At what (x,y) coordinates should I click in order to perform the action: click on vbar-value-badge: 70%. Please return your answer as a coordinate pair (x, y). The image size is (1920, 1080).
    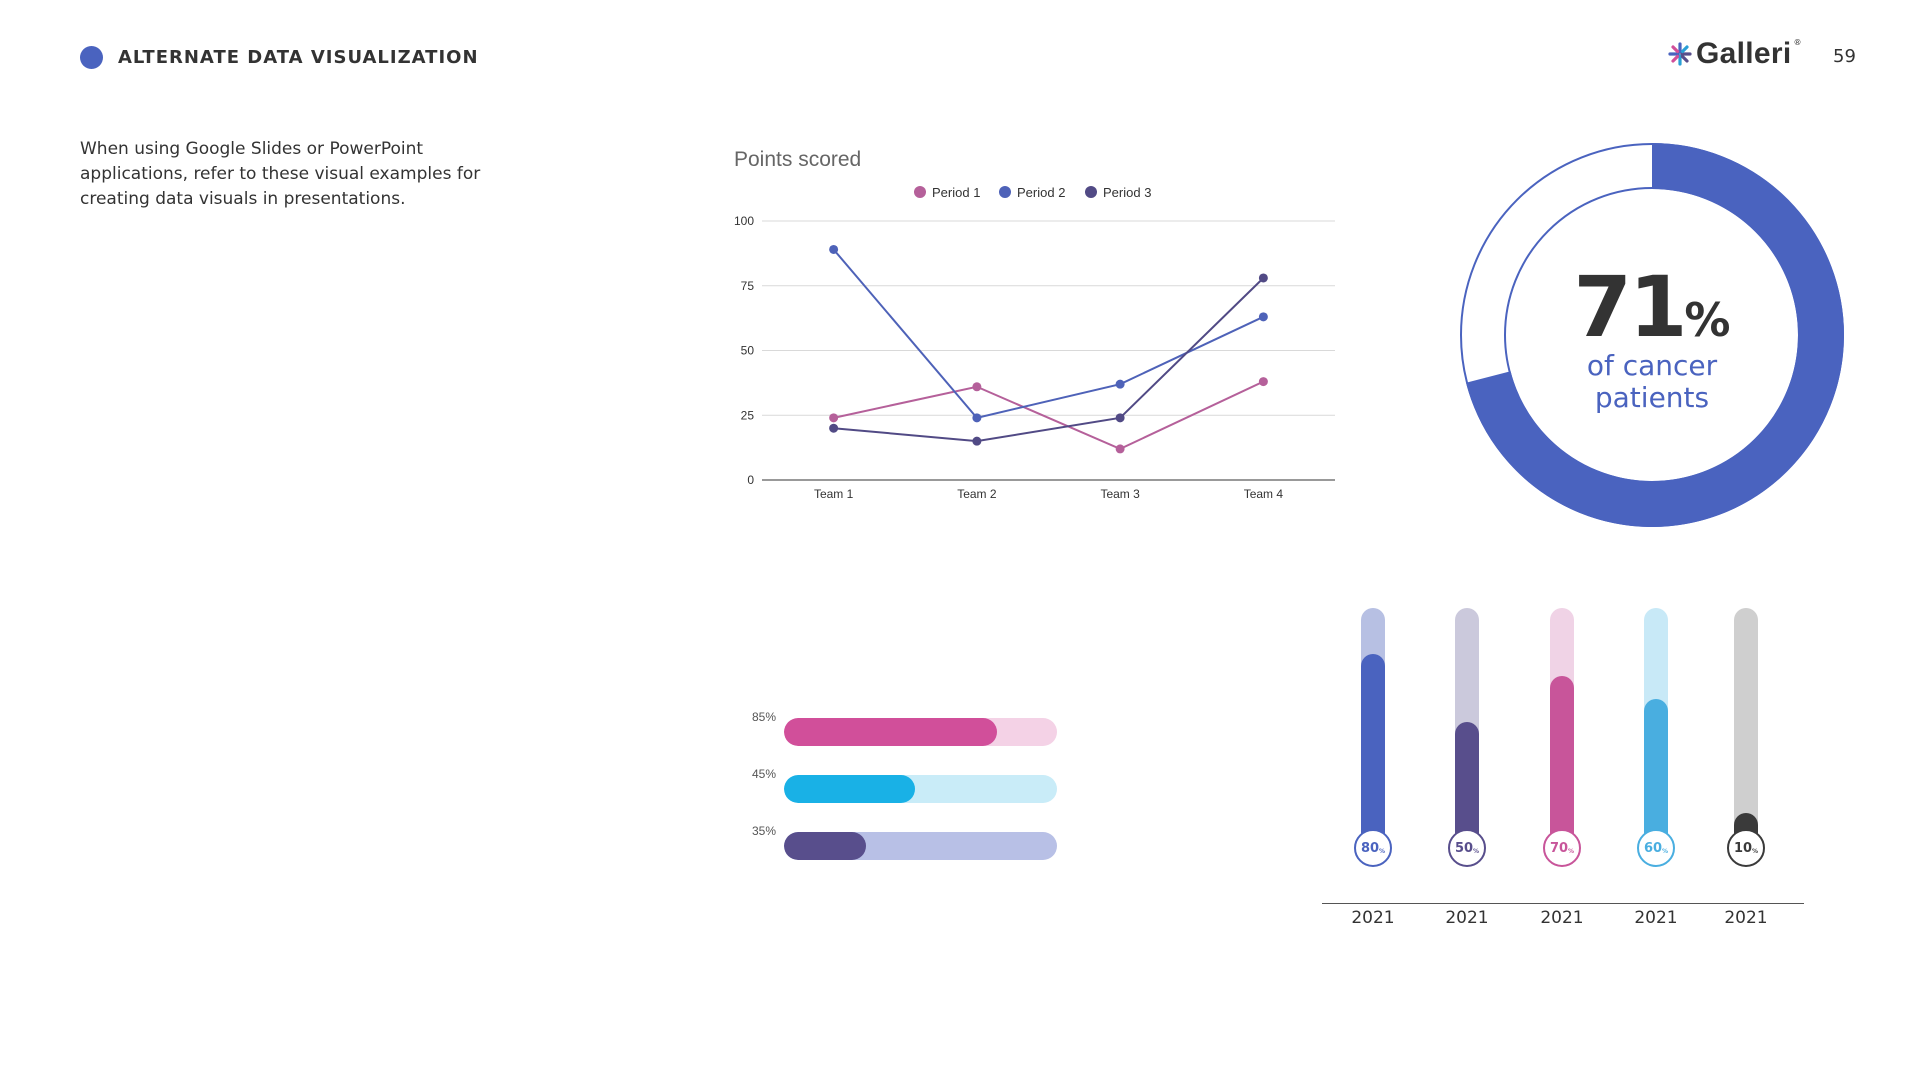
    Looking at the image, I should click on (1562, 848).